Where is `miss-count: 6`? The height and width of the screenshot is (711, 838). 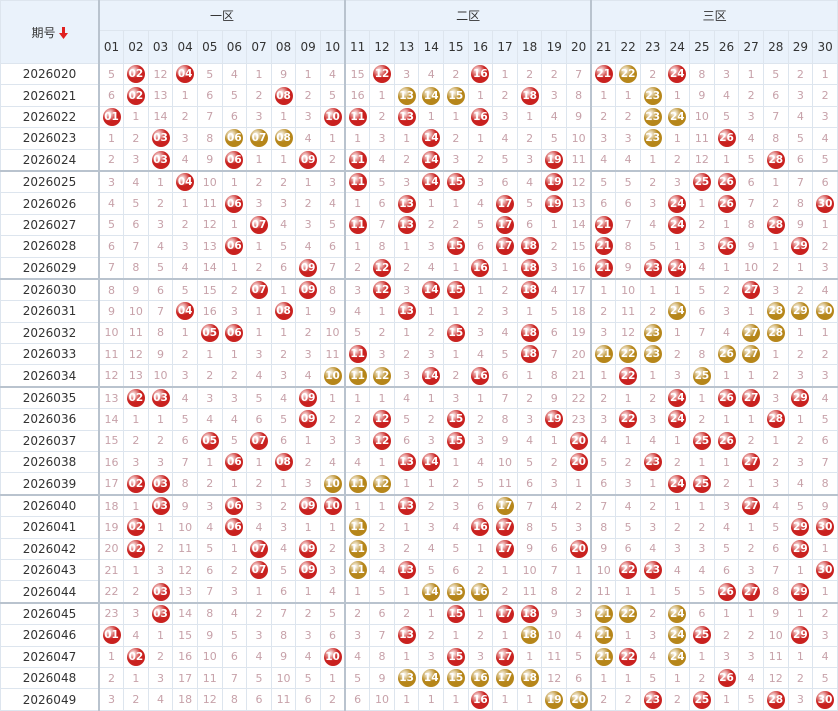
miss-count: 6 is located at coordinates (554, 333).